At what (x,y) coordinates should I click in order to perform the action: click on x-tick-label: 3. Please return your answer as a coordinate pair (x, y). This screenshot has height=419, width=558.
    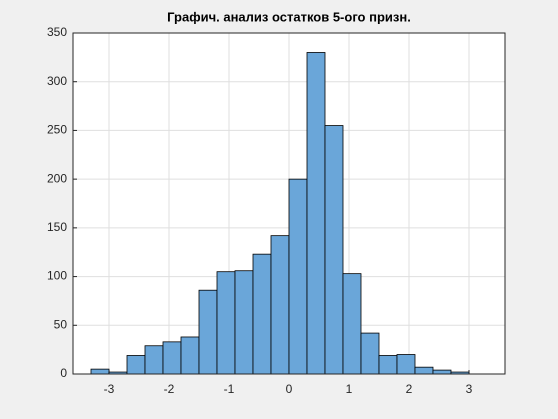
    Looking at the image, I should click on (469, 389).